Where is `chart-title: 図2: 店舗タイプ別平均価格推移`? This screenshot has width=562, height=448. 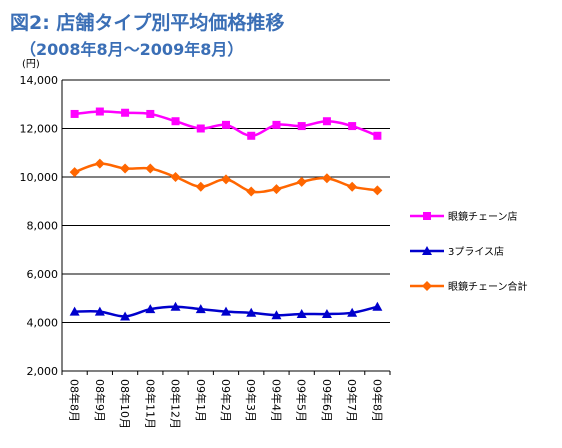
chart-title: 図2: 店舗タイプ別平均価格推移 is located at coordinates (147, 23).